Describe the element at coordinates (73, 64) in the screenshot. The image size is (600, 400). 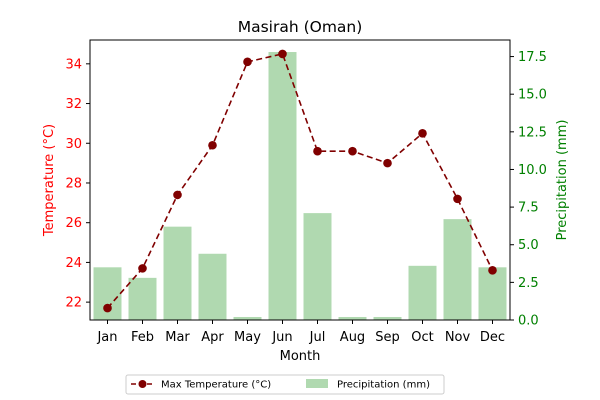
I see `left-tick-label: 34` at that location.